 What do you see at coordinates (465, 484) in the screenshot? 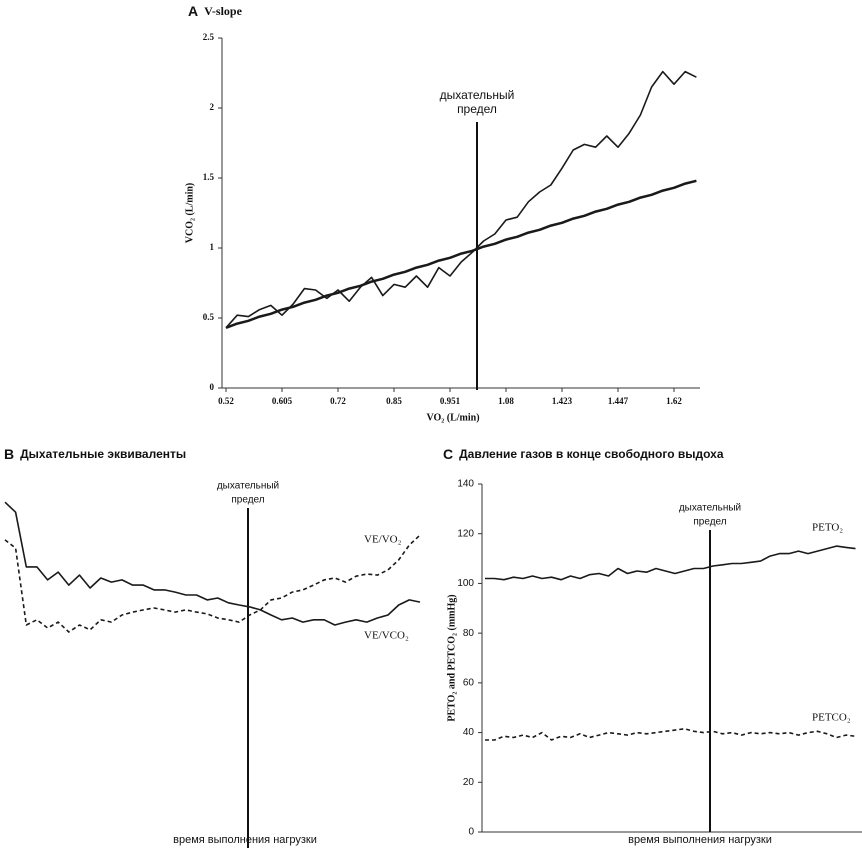
I see `y-tick-label: 140` at bounding box center [465, 484].